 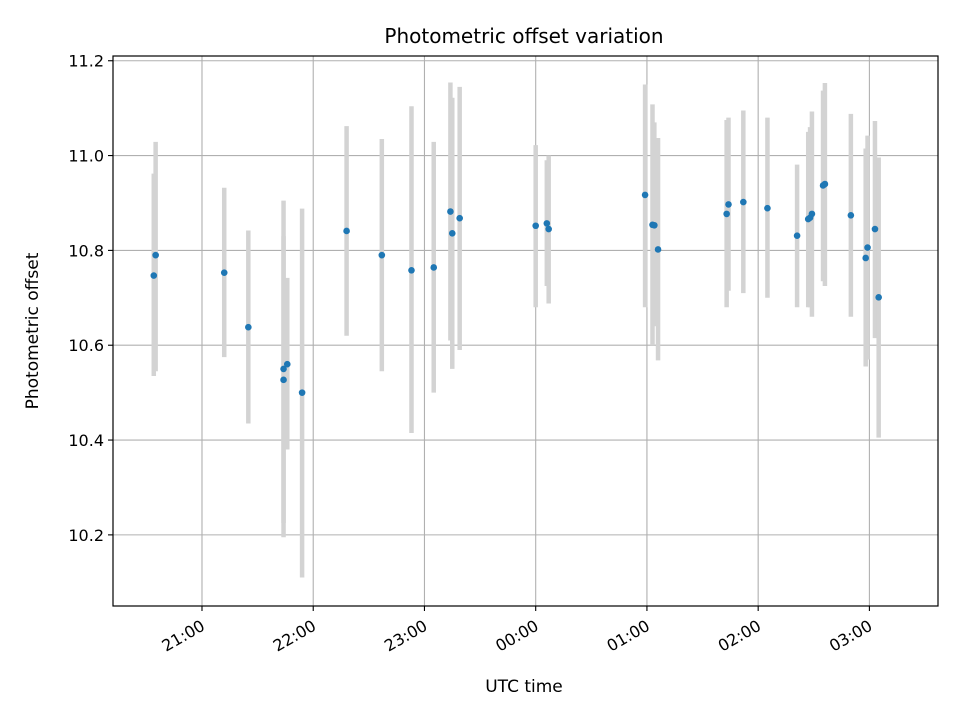 I want to click on y-tick-label: 10.2, so click(x=86, y=535).